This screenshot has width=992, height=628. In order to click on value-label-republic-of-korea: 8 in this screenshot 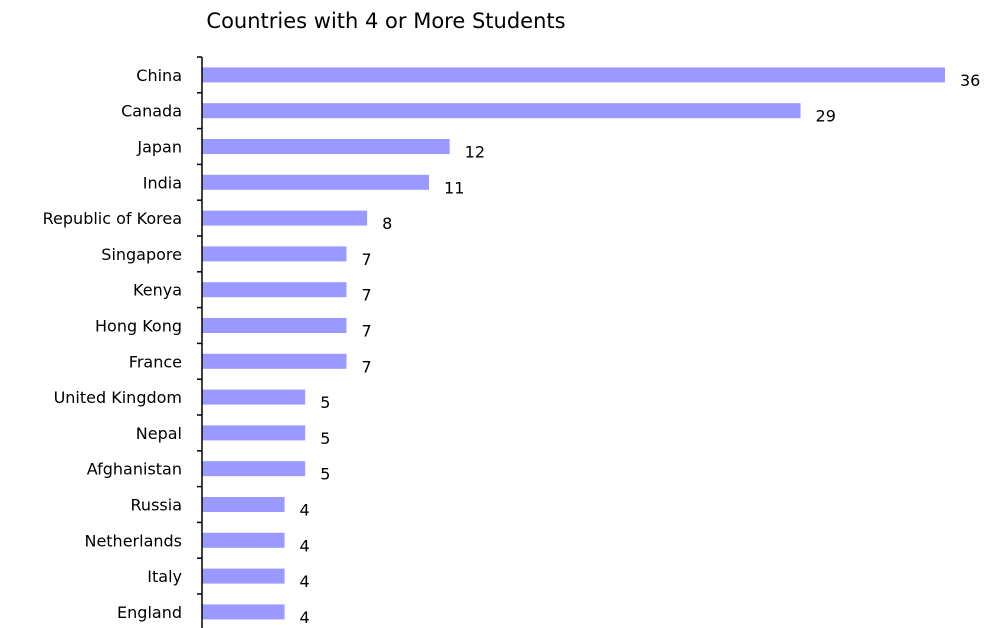, I will do `click(387, 223)`.